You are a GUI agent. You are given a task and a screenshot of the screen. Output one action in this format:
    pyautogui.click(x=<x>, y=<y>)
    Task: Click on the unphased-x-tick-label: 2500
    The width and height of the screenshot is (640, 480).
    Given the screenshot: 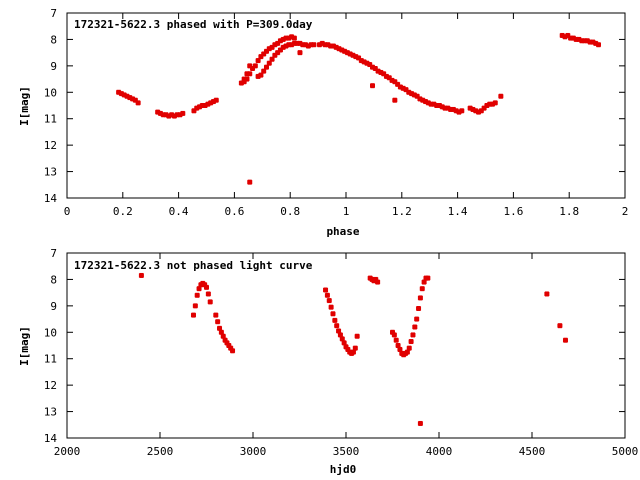 What is the action you would take?
    pyautogui.click(x=160, y=451)
    